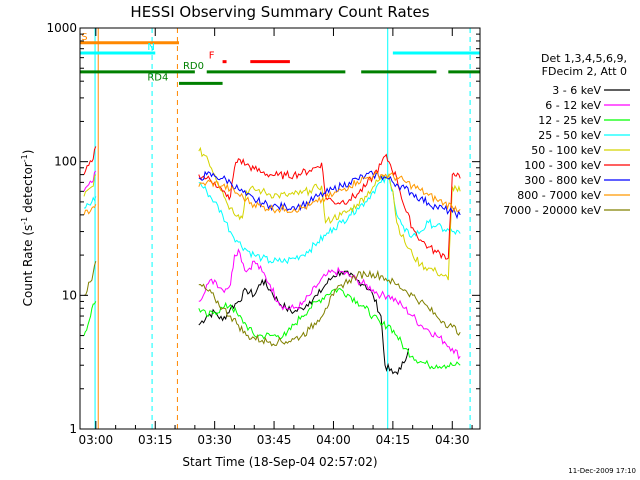 This screenshot has width=640, height=480. I want to click on flag-label-2: F, so click(212, 56).